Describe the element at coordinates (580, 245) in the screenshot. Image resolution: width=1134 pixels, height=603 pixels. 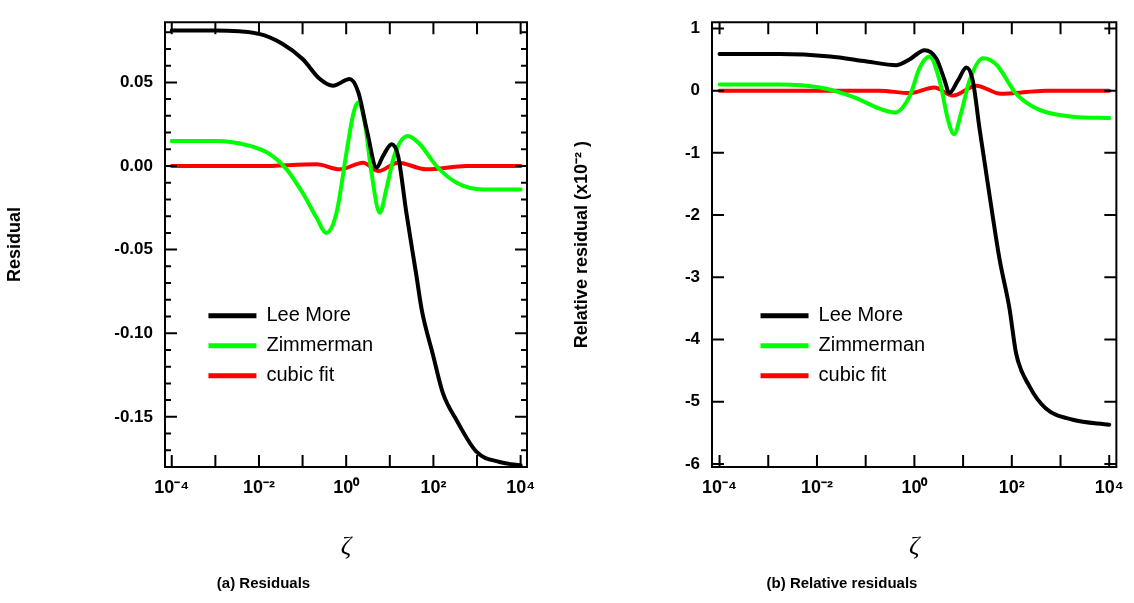
I see `y-axis-title: Relative residual (x10⁻² )` at that location.